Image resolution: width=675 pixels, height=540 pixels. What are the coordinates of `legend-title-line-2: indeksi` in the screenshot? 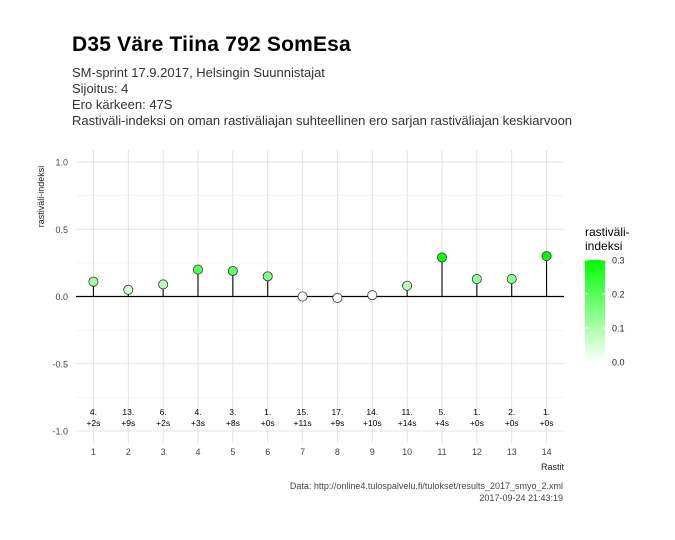 It's located at (603, 246).